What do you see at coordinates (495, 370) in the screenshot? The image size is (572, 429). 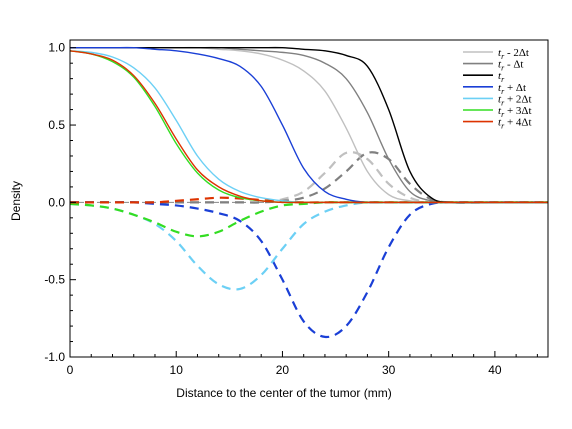 I see `x-tick-label: 40` at bounding box center [495, 370].